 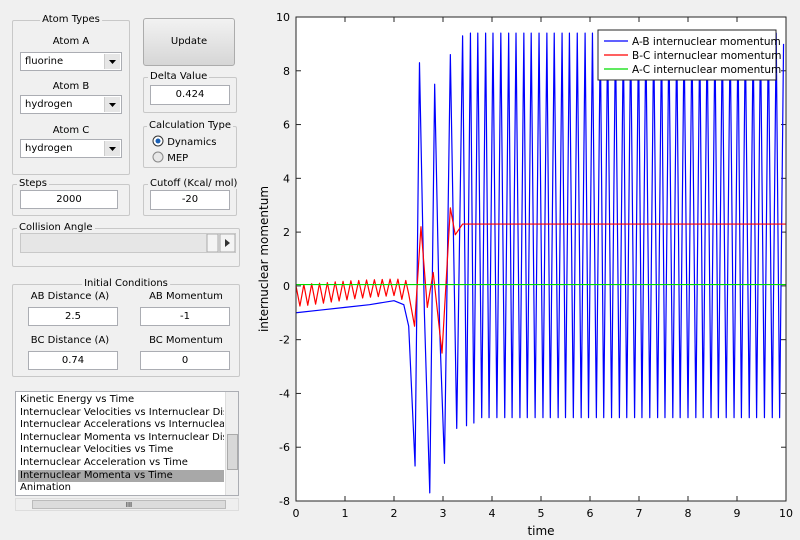 I want to click on panel-title: Initial Conditions, so click(x=126, y=283).